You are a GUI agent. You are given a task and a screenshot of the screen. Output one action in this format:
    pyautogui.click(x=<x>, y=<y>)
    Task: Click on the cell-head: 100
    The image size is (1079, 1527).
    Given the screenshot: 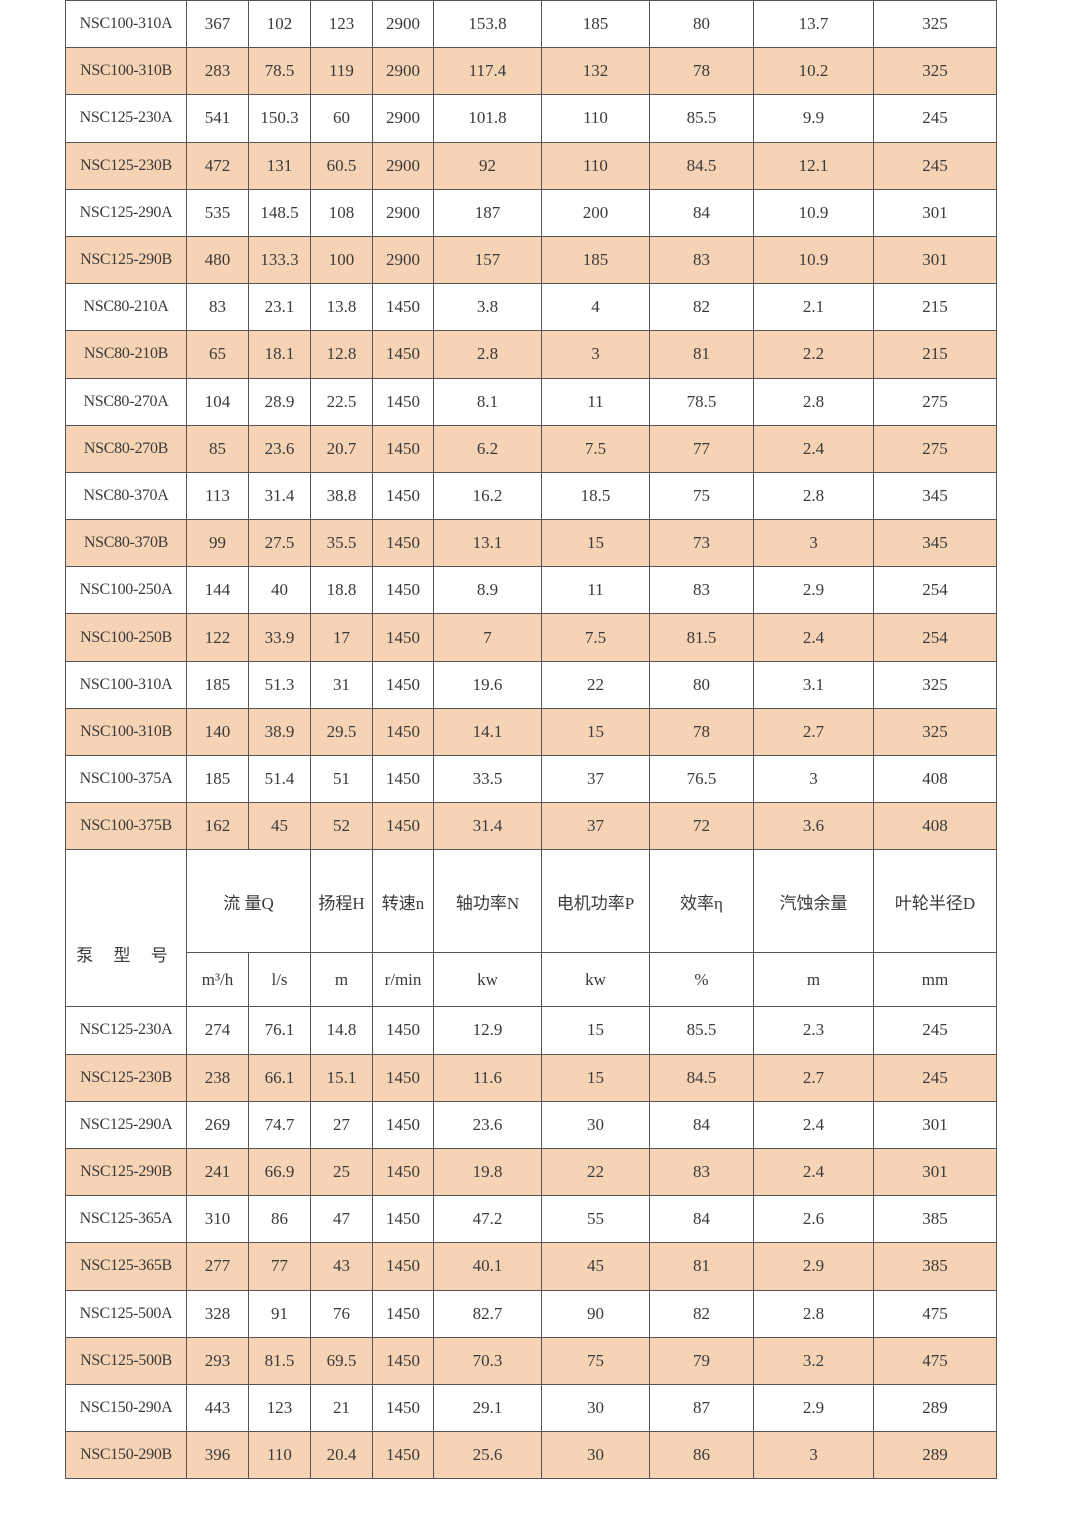 What is the action you would take?
    pyautogui.click(x=341, y=260)
    